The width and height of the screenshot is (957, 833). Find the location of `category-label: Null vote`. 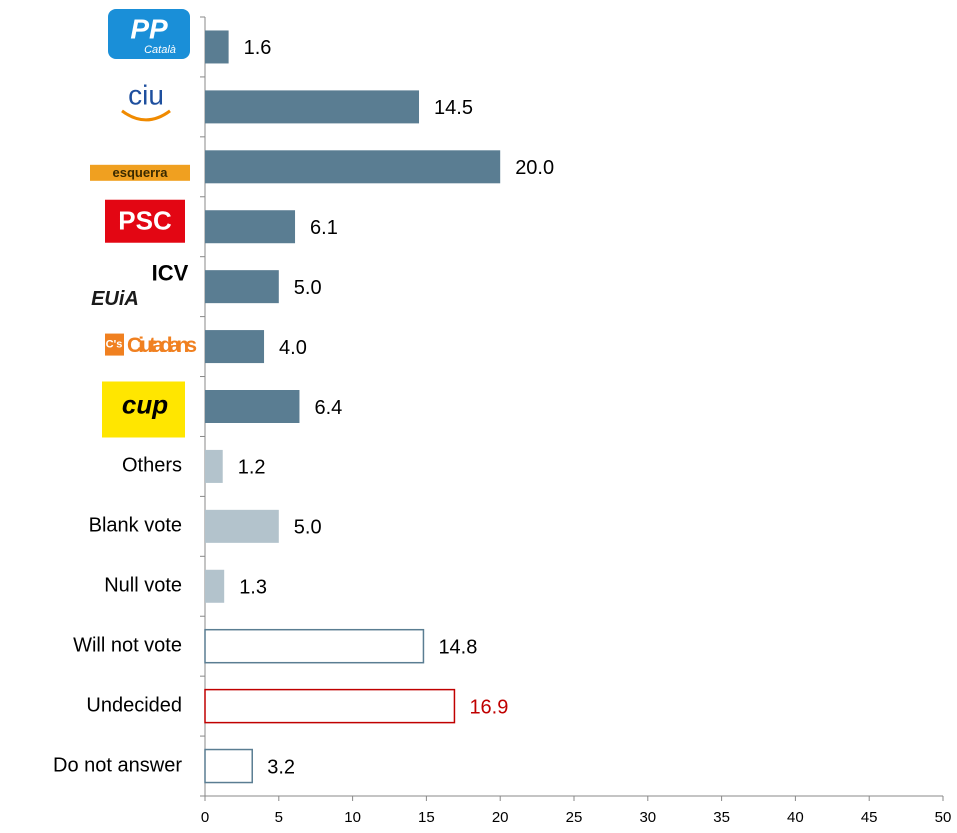

category-label: Null vote is located at coordinates (143, 586).